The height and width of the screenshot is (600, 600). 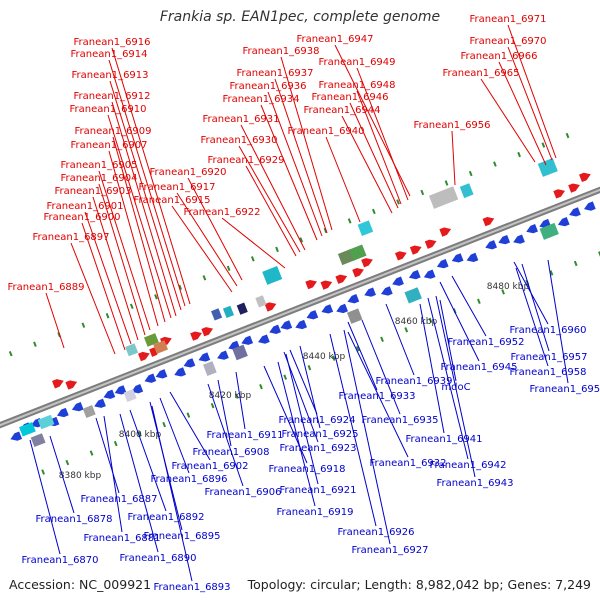 I want to click on lower-gene-label-text: Franean1_6935, so click(x=399, y=420).